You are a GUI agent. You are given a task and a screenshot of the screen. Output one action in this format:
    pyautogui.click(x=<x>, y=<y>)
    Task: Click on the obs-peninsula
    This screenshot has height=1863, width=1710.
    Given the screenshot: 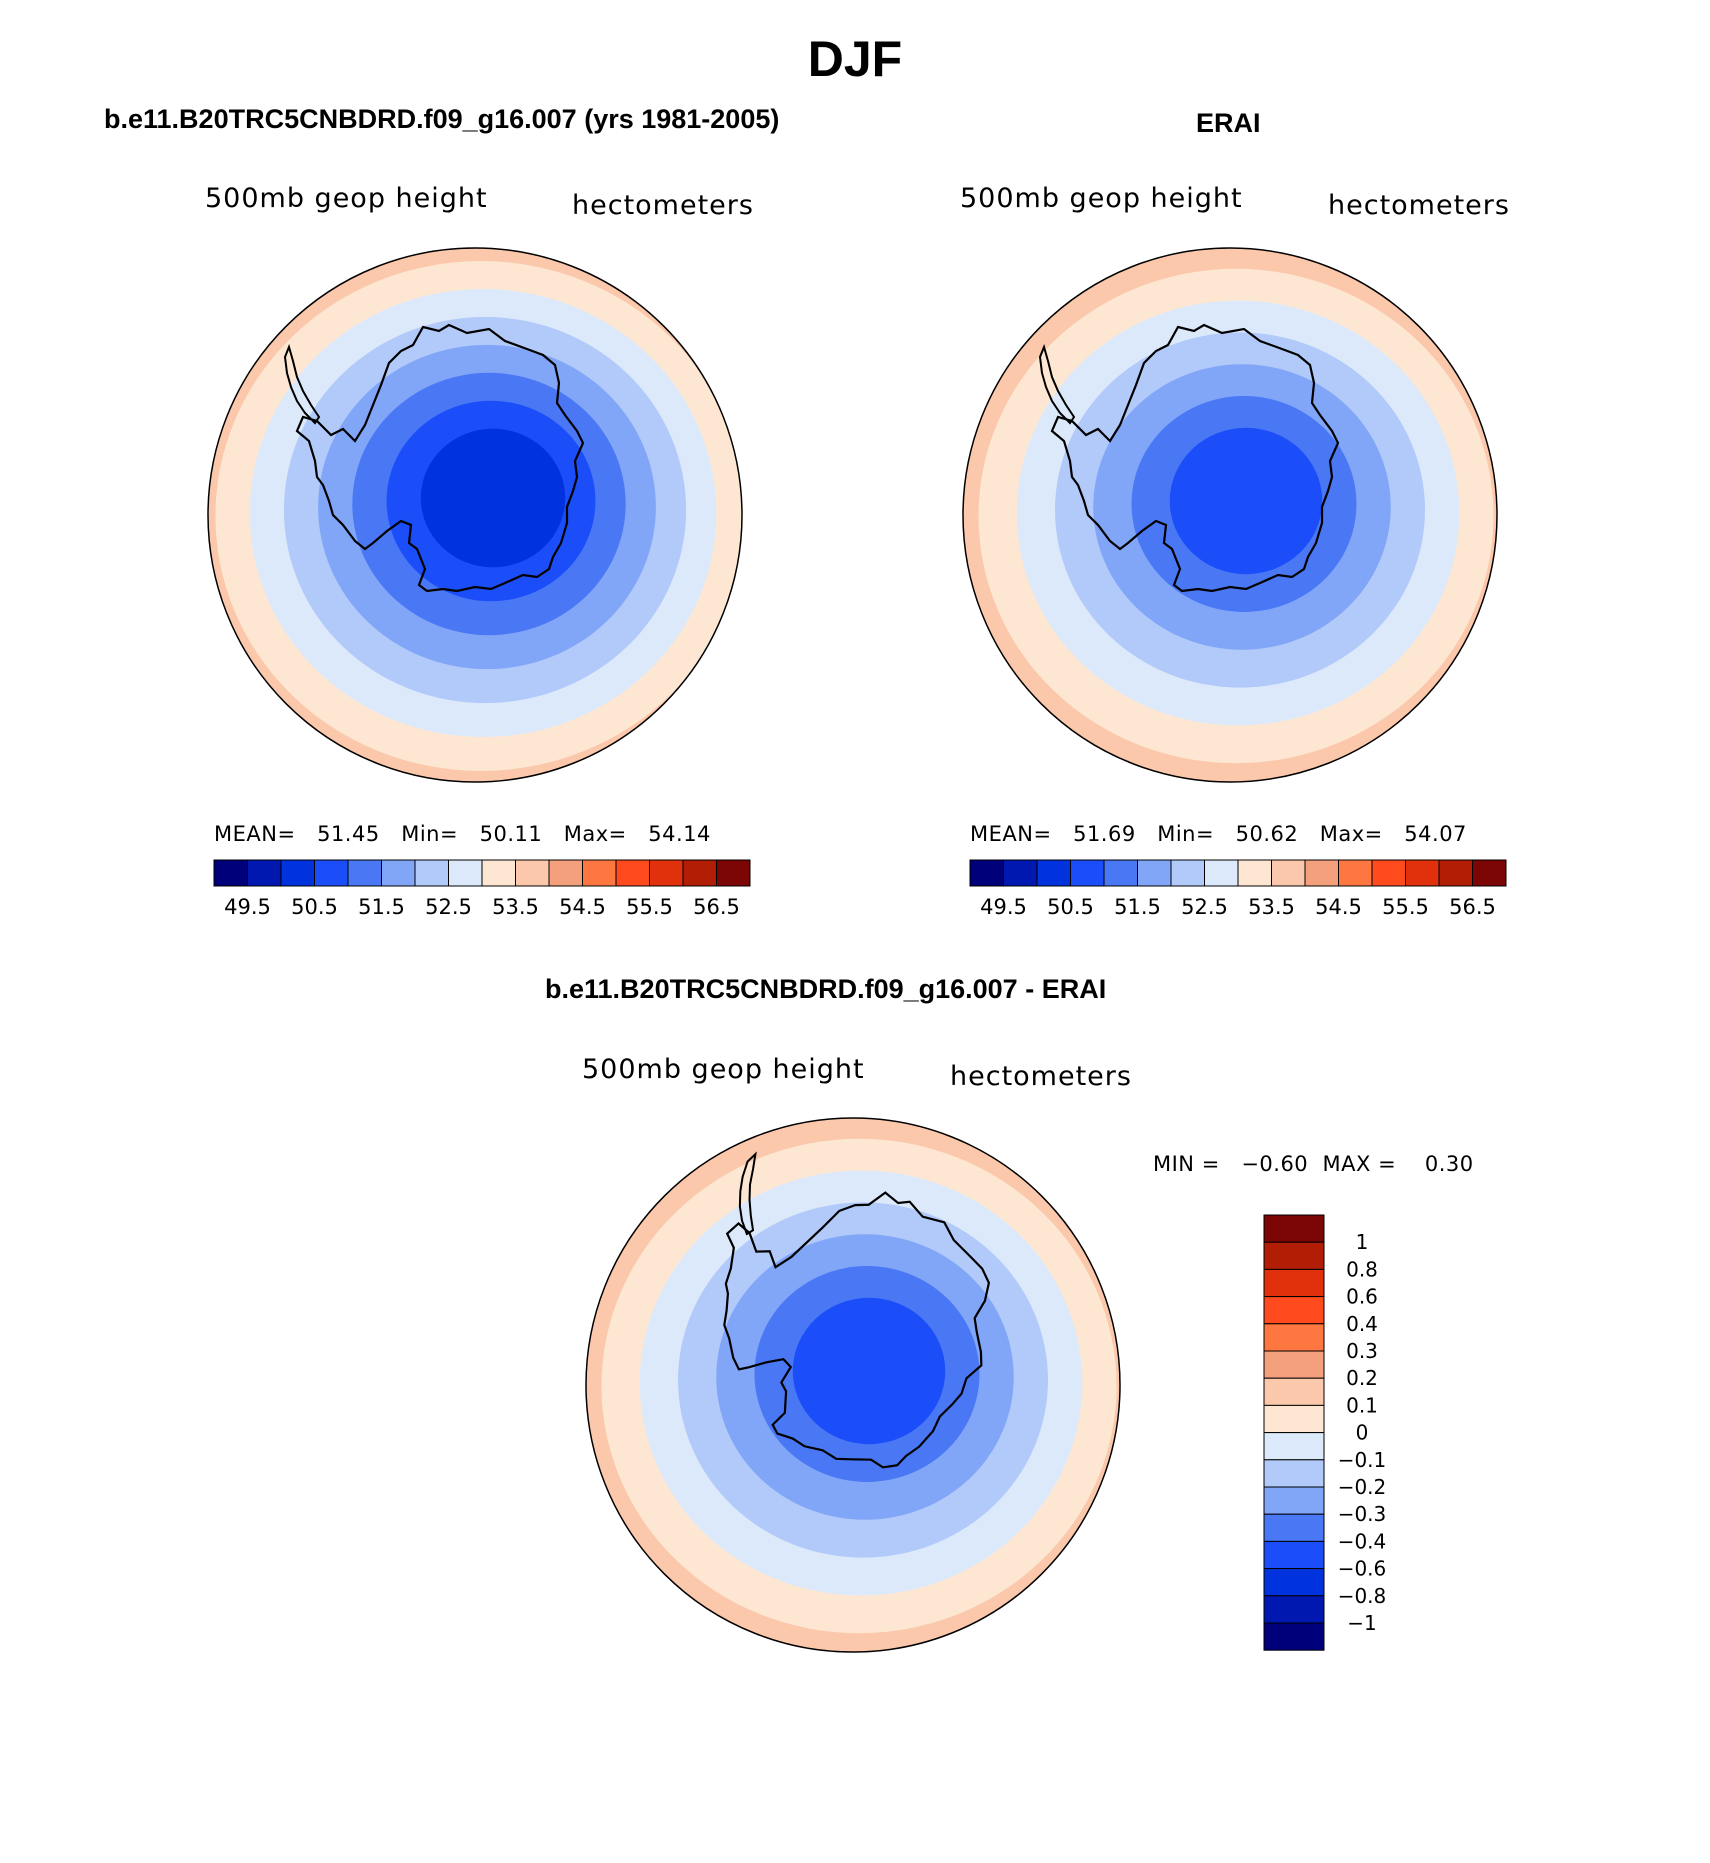 What is the action you would take?
    pyautogui.click(x=1057, y=384)
    